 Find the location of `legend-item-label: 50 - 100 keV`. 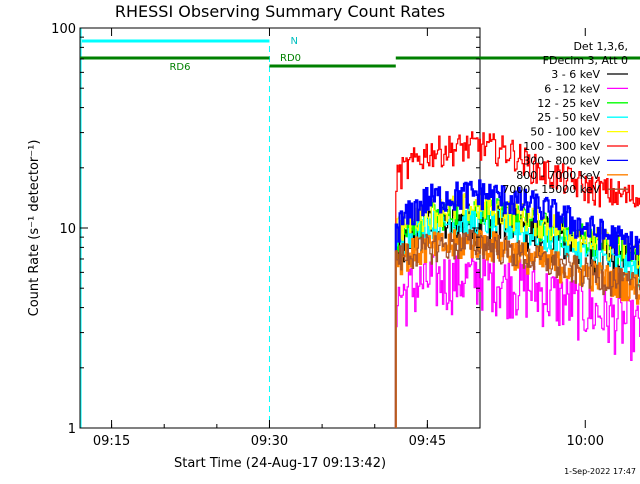

legend-item-label: 50 - 100 keV is located at coordinates (565, 132).